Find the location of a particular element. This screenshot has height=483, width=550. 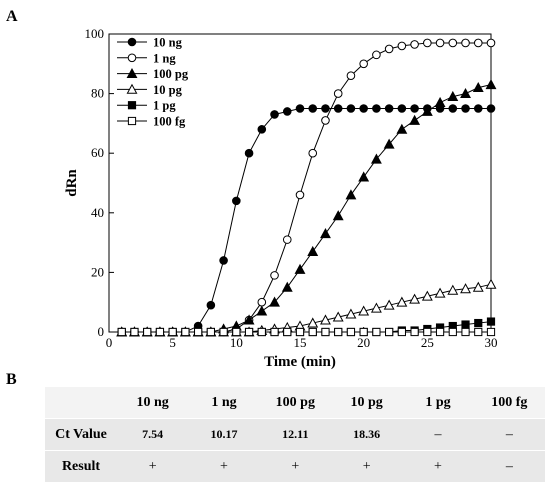

x-tick-label: 10 is located at coordinates (236, 342).